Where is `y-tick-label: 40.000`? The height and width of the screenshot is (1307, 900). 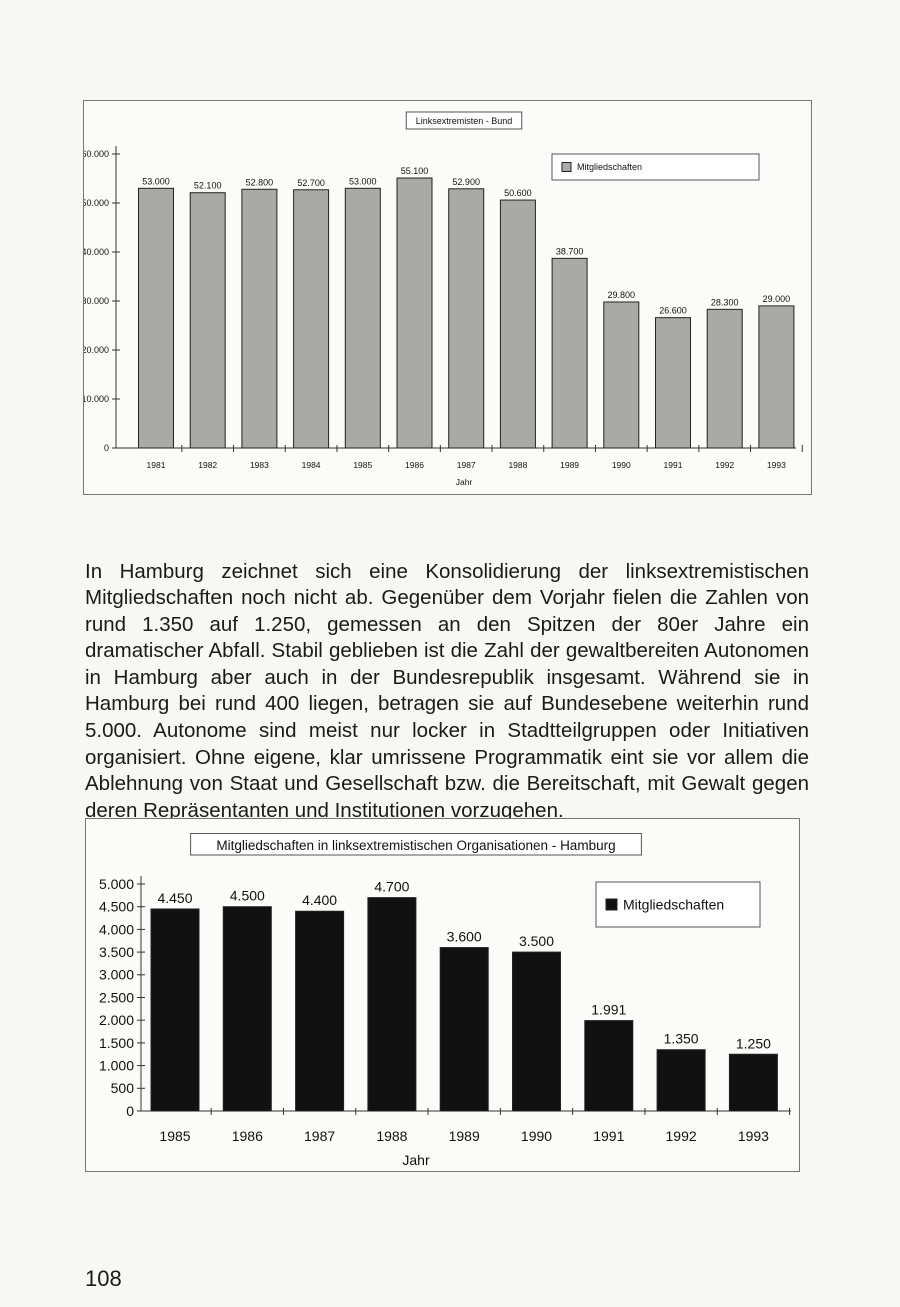 y-tick-label: 40.000 is located at coordinates (96, 252).